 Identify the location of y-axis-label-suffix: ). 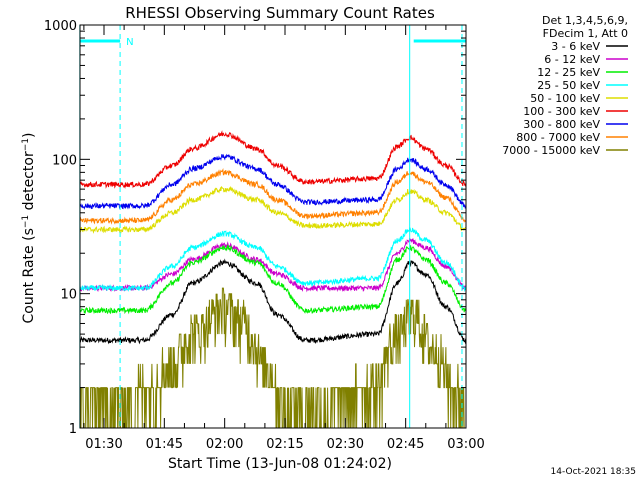
(29, 135).